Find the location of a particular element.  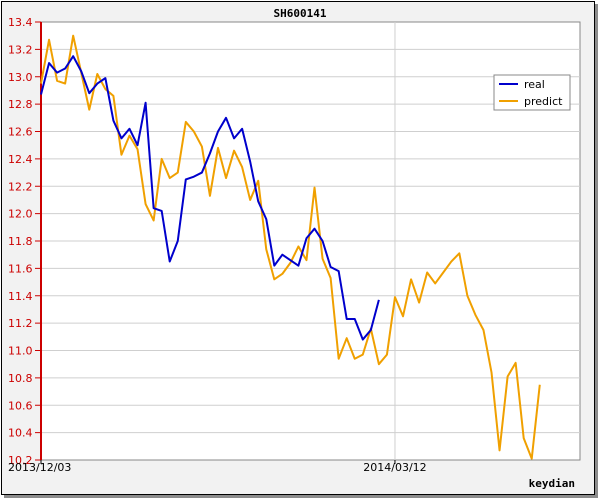

y-tick-label: 10.8 is located at coordinates (20, 378).